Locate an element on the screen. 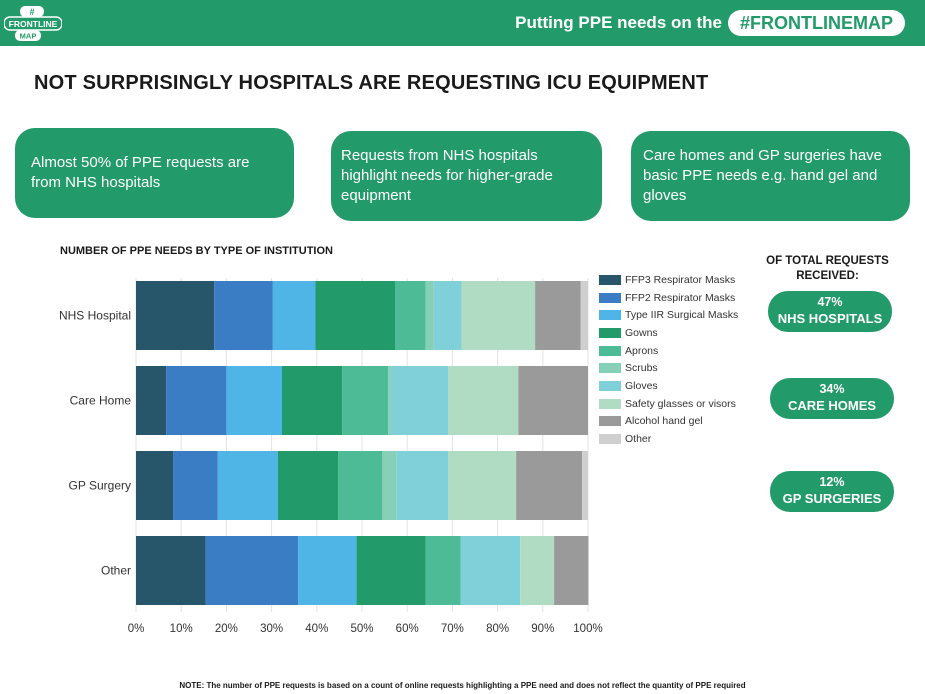 The height and width of the screenshot is (694, 925). x-tick-label: 40% is located at coordinates (316, 629).